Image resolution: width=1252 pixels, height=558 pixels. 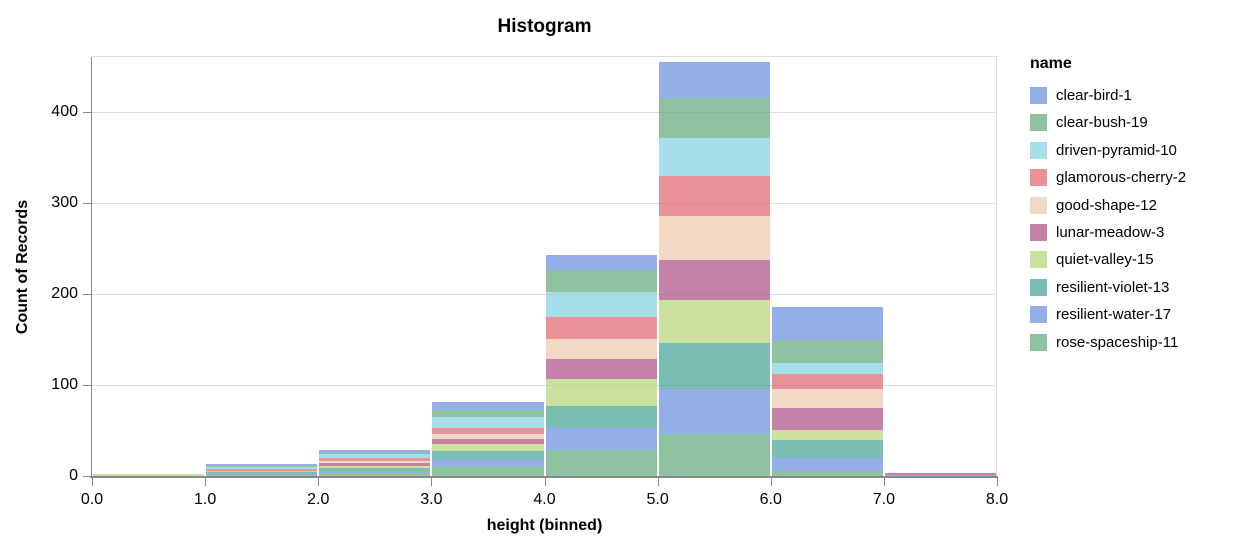 What do you see at coordinates (770, 499) in the screenshot?
I see `x-tick-label-6.0: 6.0` at bounding box center [770, 499].